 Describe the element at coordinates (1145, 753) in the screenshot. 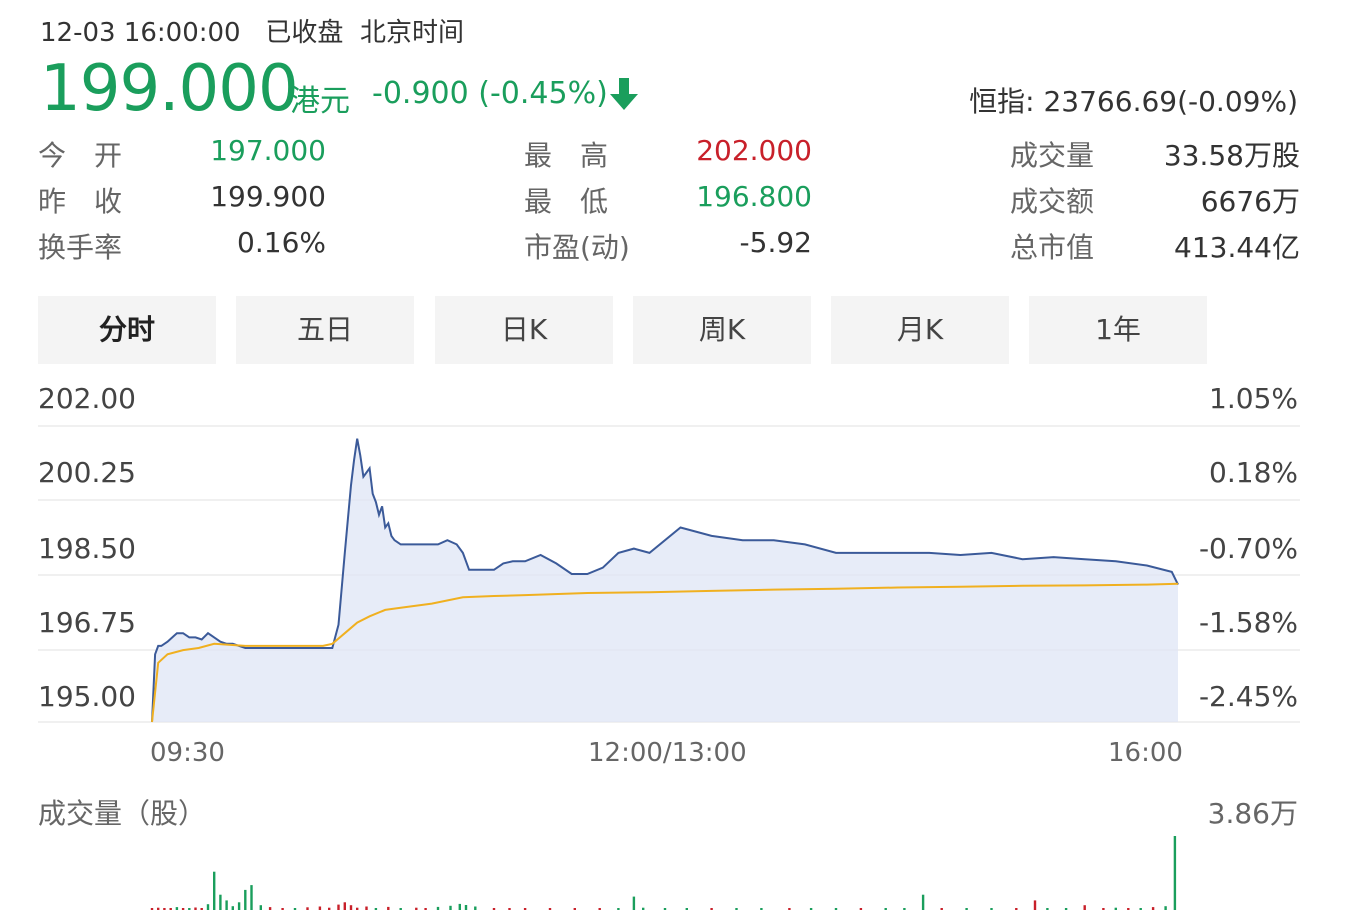

I see `x-tick-2: 16:00` at that location.